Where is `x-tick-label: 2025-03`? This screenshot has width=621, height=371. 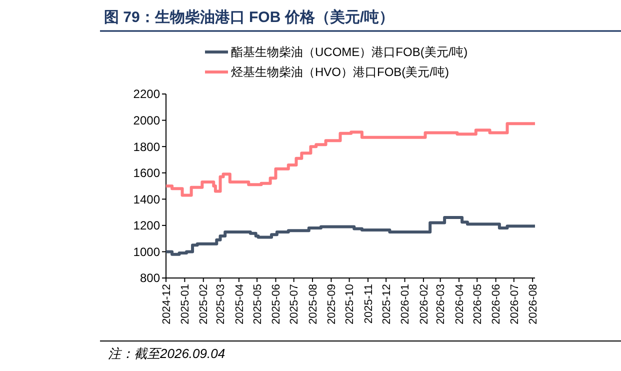 x-tick-label: 2025-03 is located at coordinates (221, 304).